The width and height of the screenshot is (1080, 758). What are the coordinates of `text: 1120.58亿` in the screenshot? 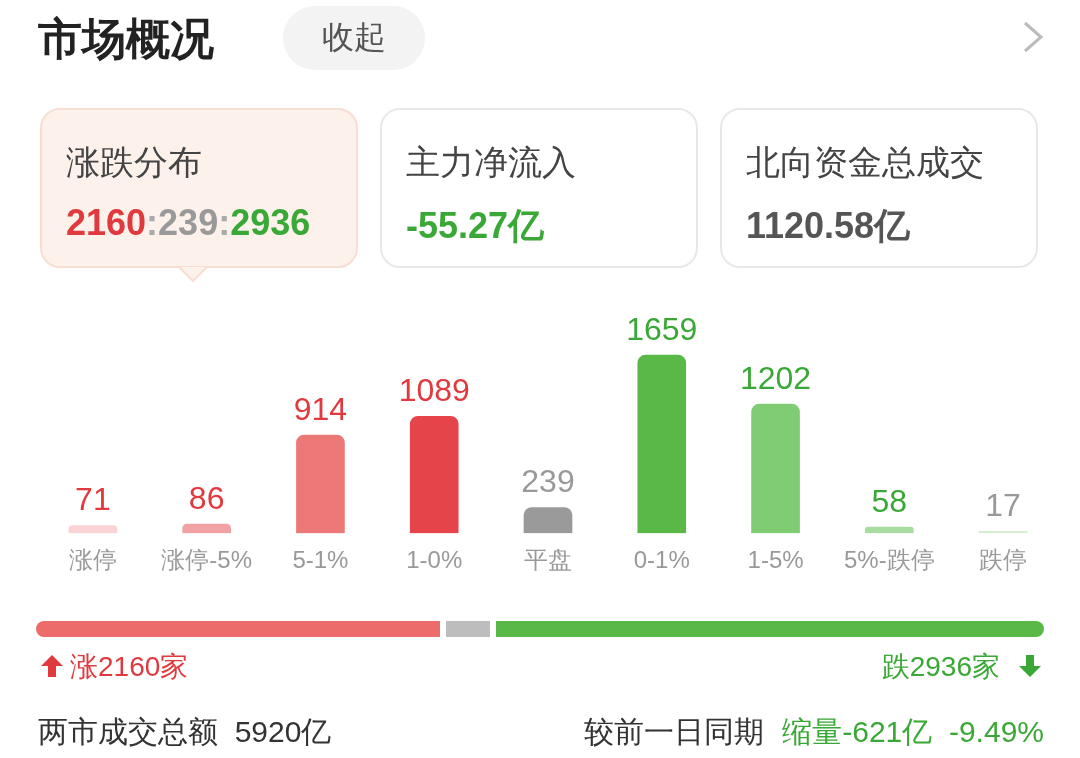 It's located at (828, 226).